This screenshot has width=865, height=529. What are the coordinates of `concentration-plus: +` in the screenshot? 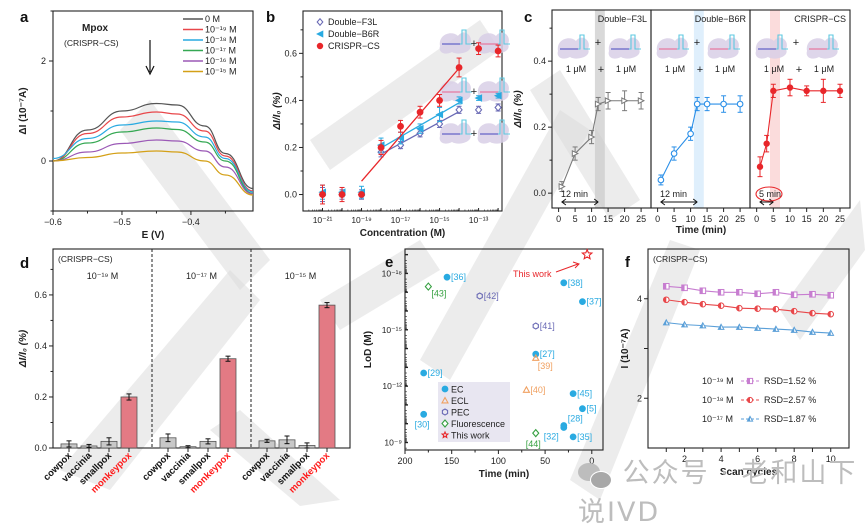 It's located at (700, 70).